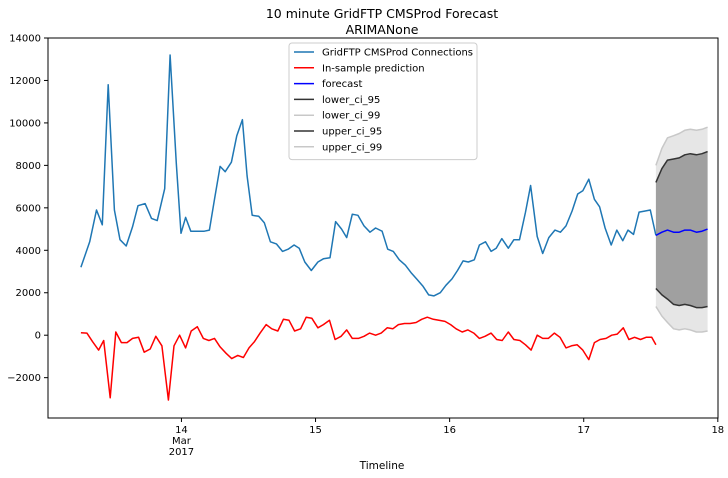 This screenshot has height=478, width=728. Describe the element at coordinates (28, 166) in the screenshot. I see `y-tick-label-5: 8000` at that location.